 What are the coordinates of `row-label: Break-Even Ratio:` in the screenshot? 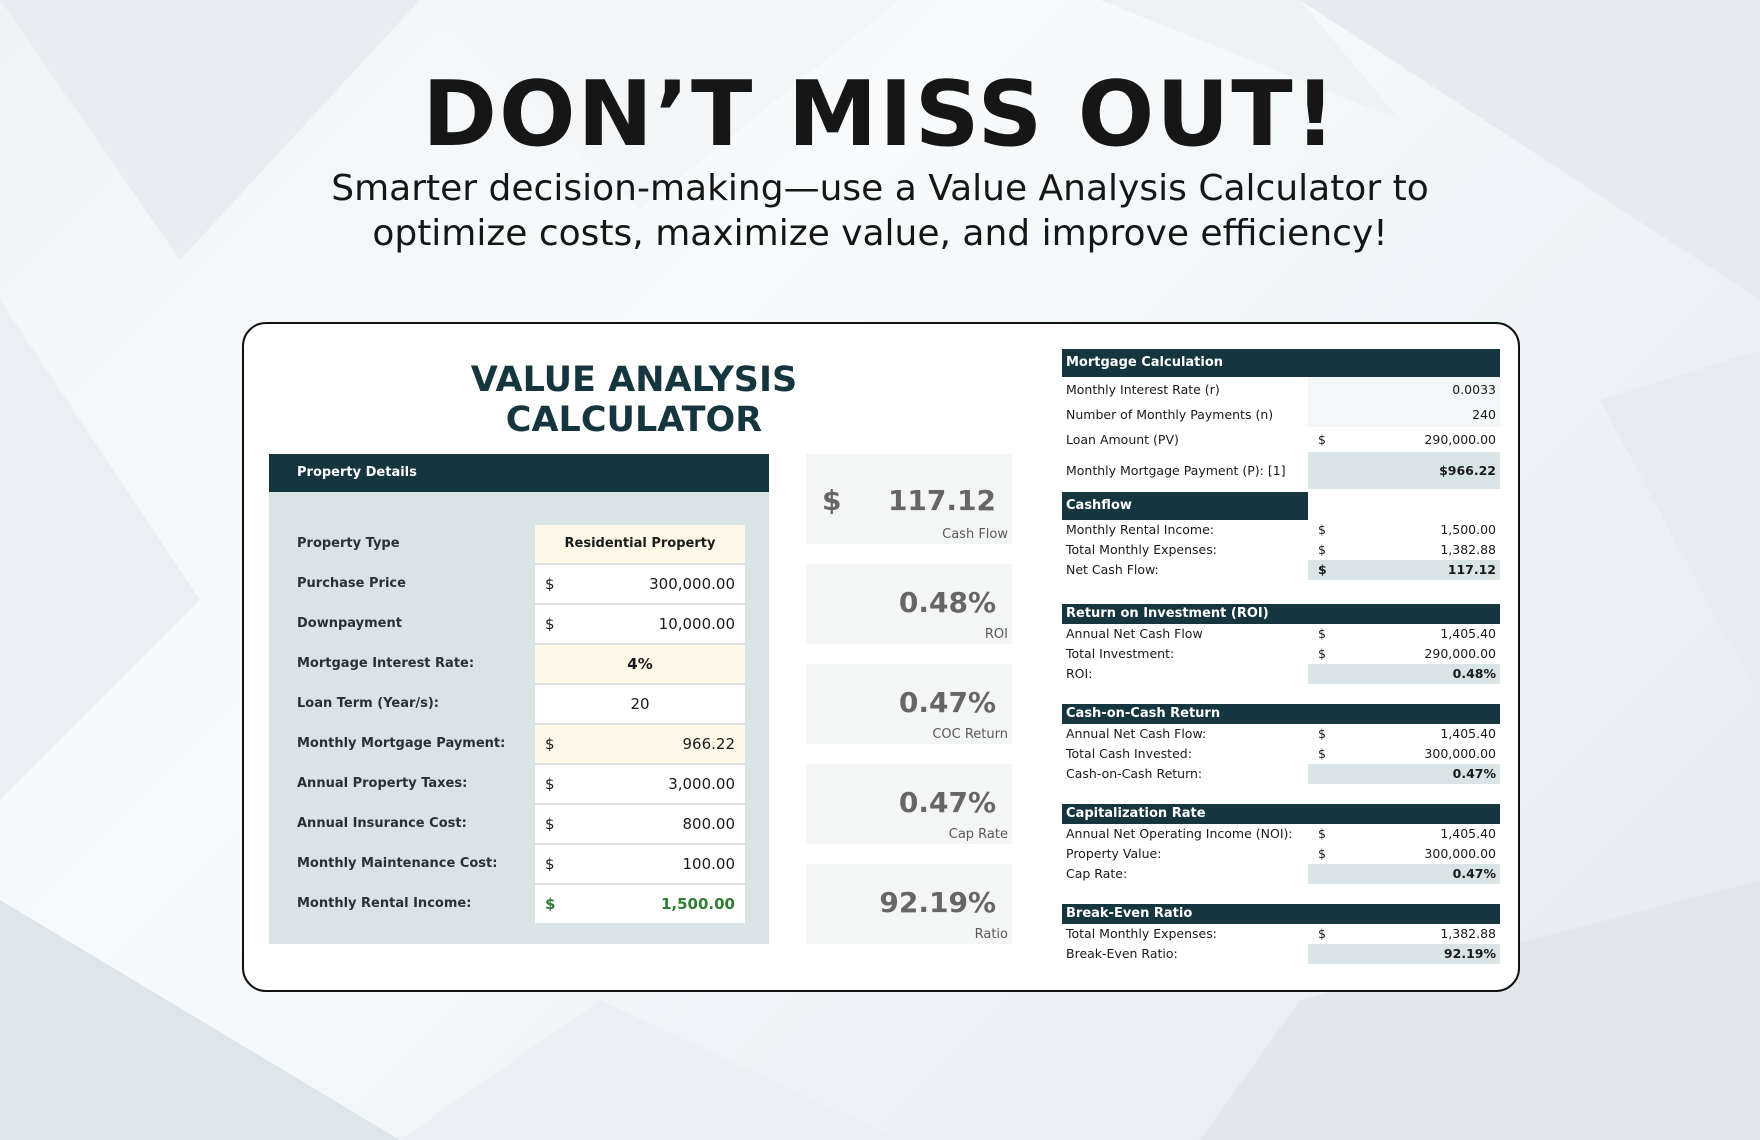 It's located at (1122, 953).